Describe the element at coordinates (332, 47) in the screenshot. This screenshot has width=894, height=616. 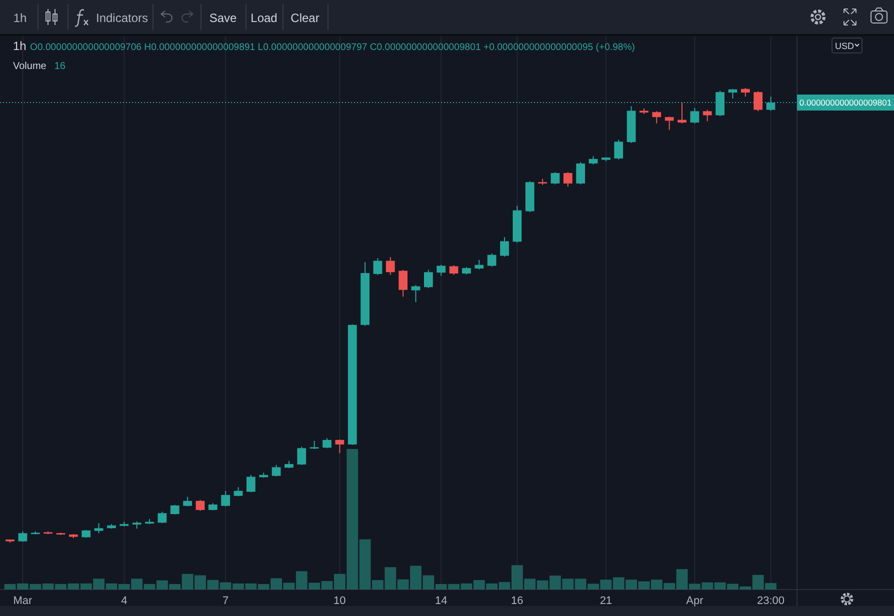
I see `chart-subtitle: O0.000000000000009706 H0.000000000000009891 L0.000000000000009797 C0.000000000000009801 +0.000000000000000095 (+0.98%)` at that location.